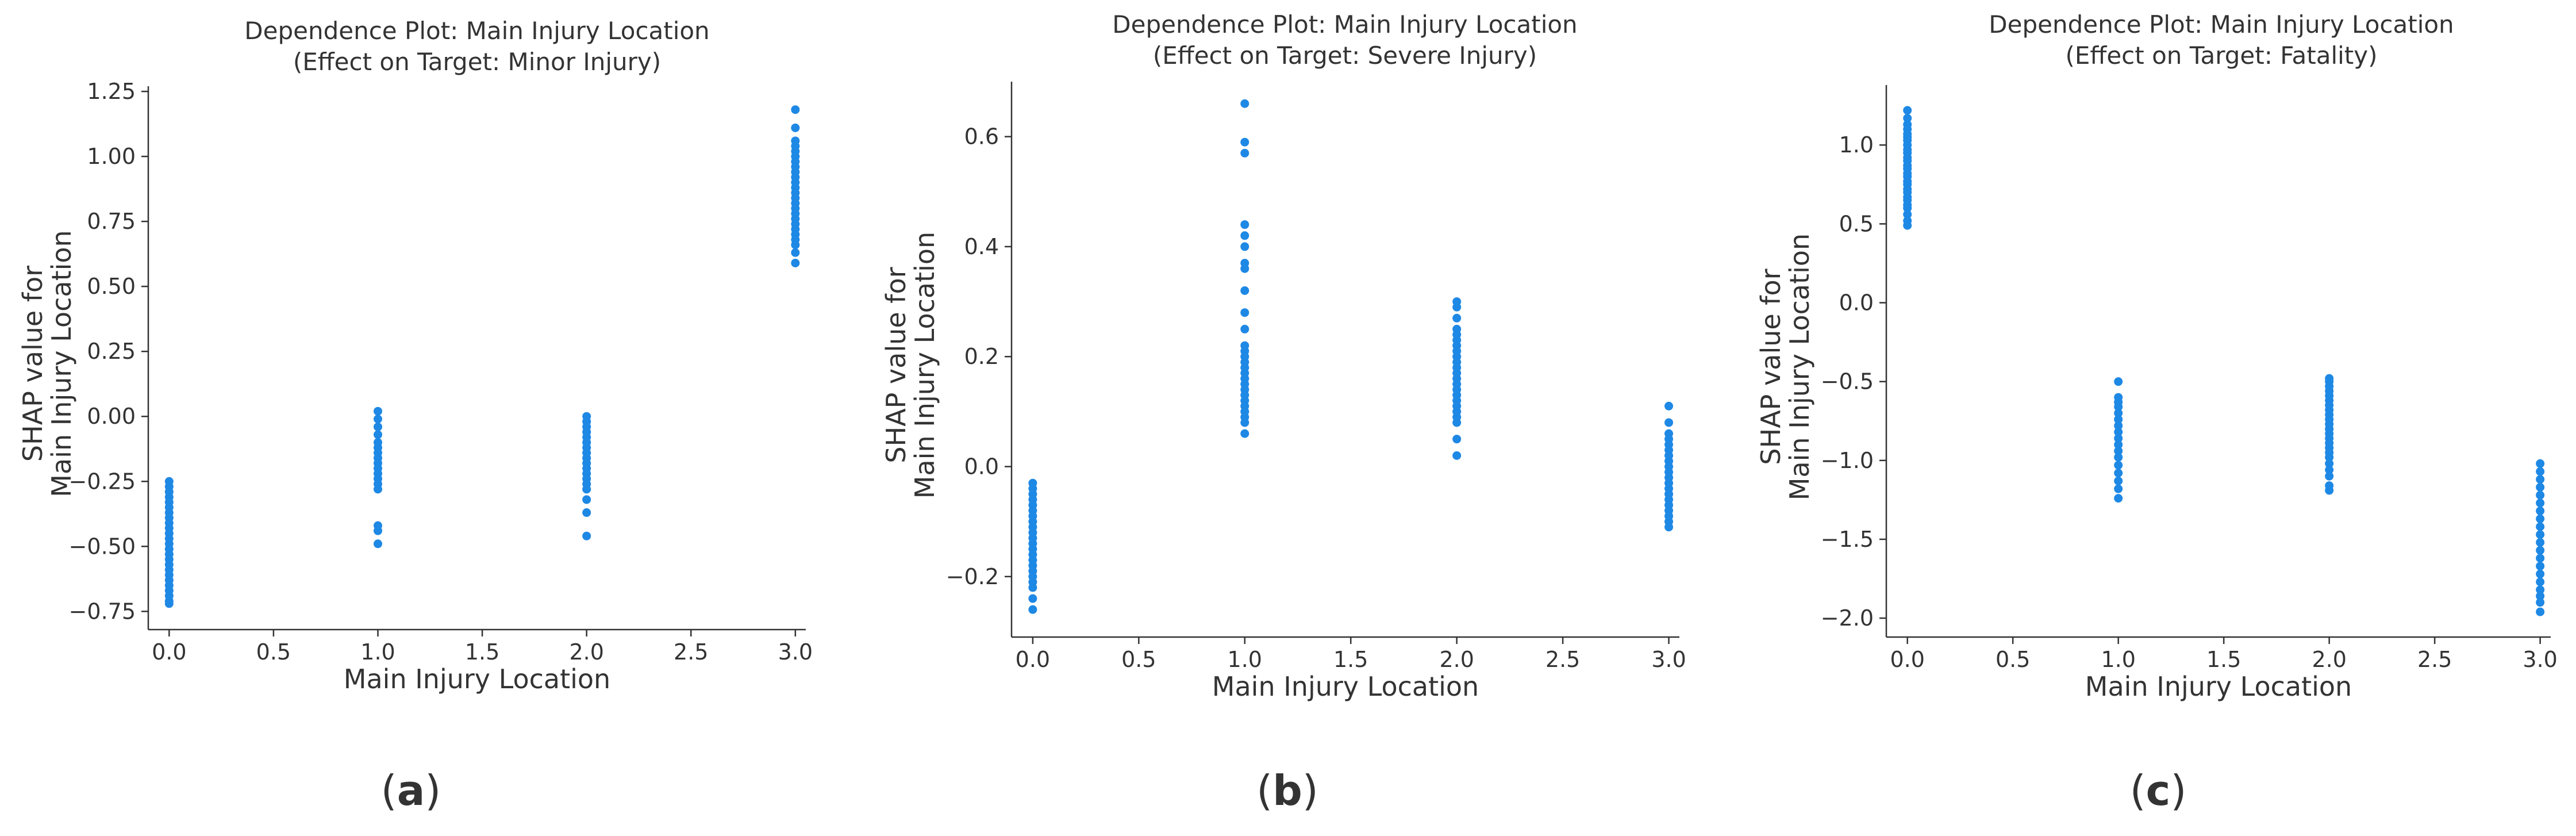 This screenshot has width=2576, height=836. I want to click on caption-letter: b, so click(1287, 790).